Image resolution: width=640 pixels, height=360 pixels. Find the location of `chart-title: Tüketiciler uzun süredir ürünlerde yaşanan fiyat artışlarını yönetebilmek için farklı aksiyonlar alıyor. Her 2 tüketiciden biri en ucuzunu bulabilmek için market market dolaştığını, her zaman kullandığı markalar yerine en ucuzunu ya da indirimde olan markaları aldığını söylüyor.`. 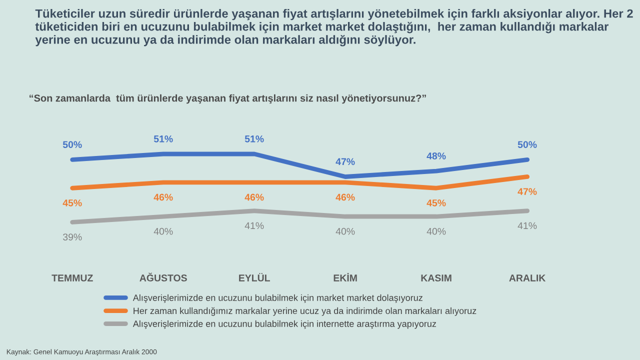

chart-title: Tüketiciler uzun süredir ürünlerde yaşanan fiyat artışlarını yönetebilmek için farklı aksiyonlar alıyor. Her 2 tüketiciden biri en ucuzunu bulabilmek için market market dolaştığını, her zaman kullandığı markalar yerine en ucuzunu ya da indirimde olan markaları aldığını söylüyor. is located at coordinates (334, 27).